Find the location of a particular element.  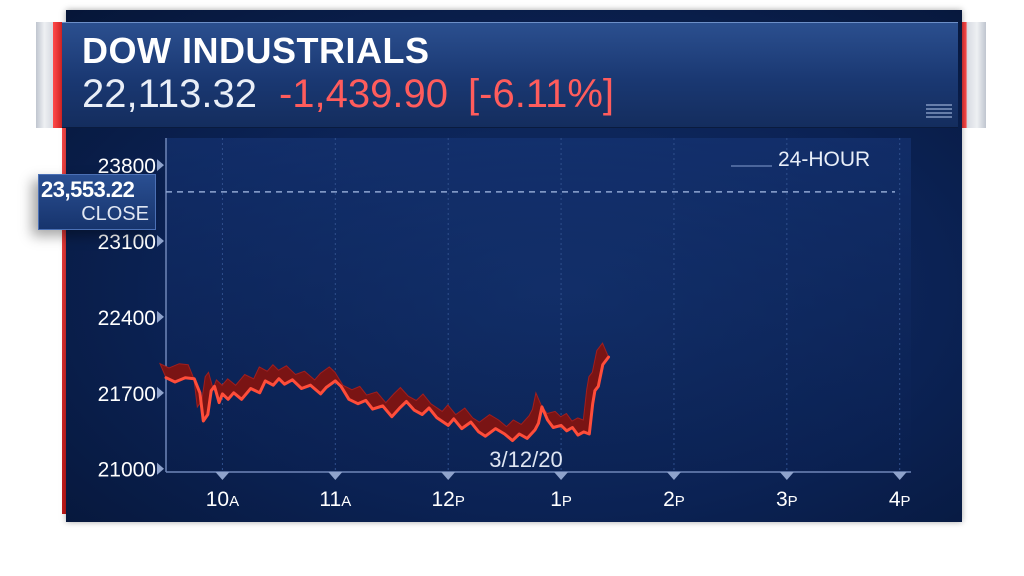

x-tick-label-4: 2P is located at coordinates (674, 499).